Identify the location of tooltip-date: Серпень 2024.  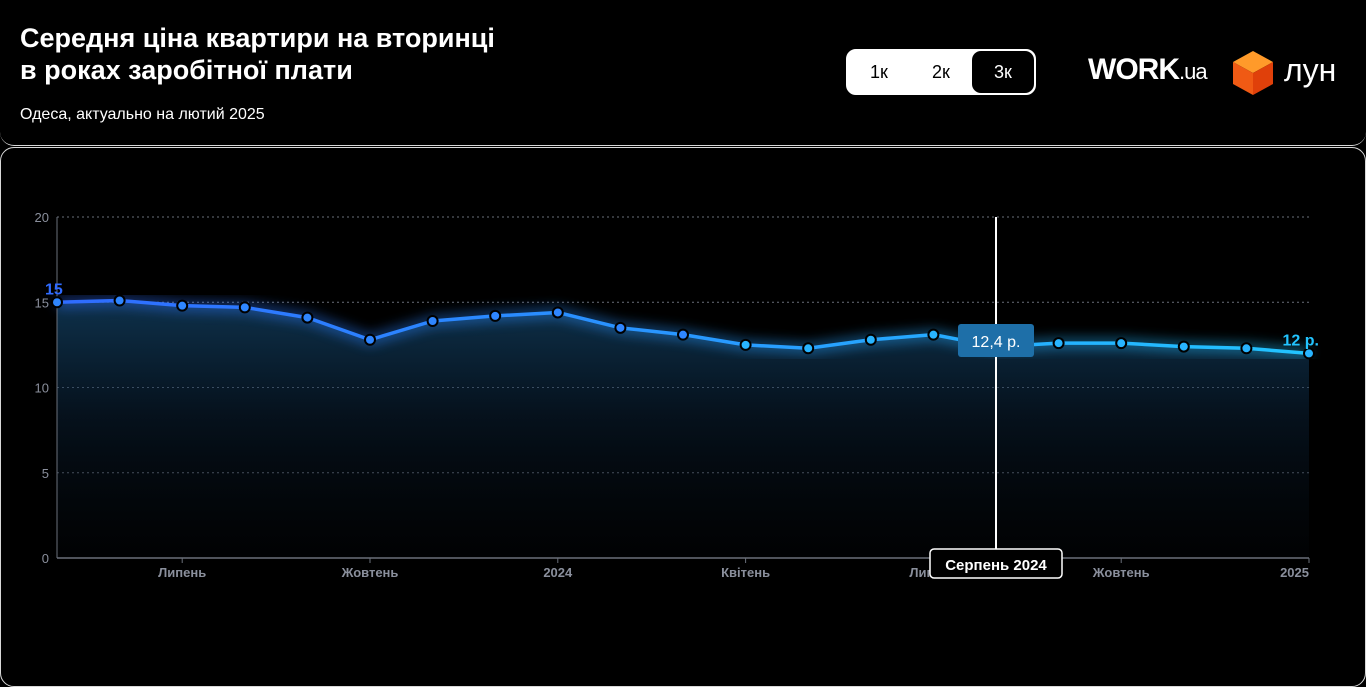
(996, 565).